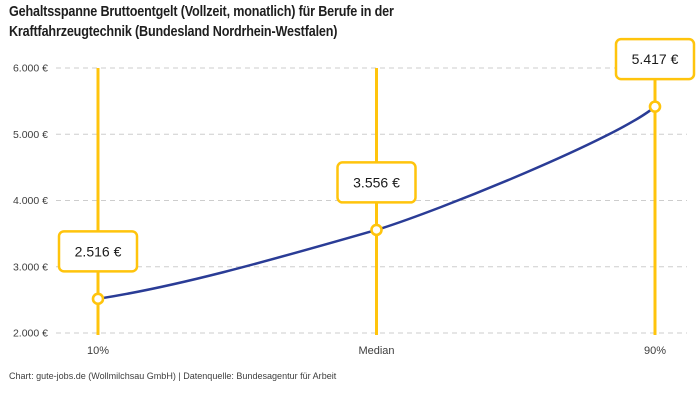  Describe the element at coordinates (98, 351) in the screenshot. I see `x-tick-label: 10%` at that location.